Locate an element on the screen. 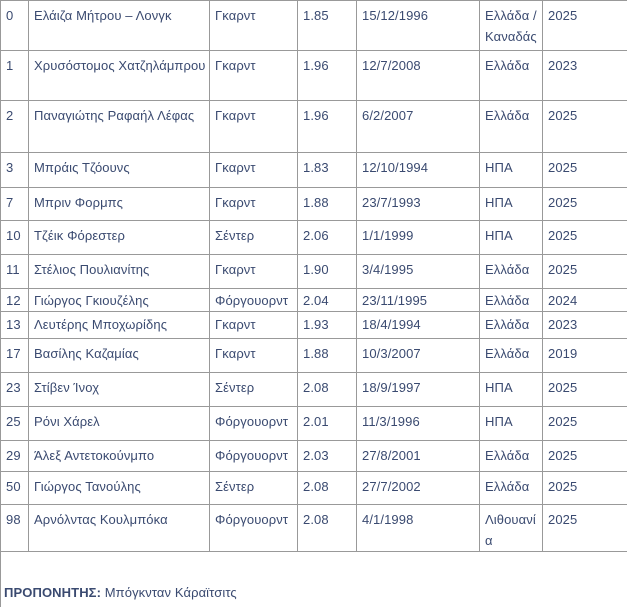 Image resolution: width=627 pixels, height=607 pixels. coach-label: ΠΡΟΠΟΝΗΤΗΣ: is located at coordinates (52, 592).